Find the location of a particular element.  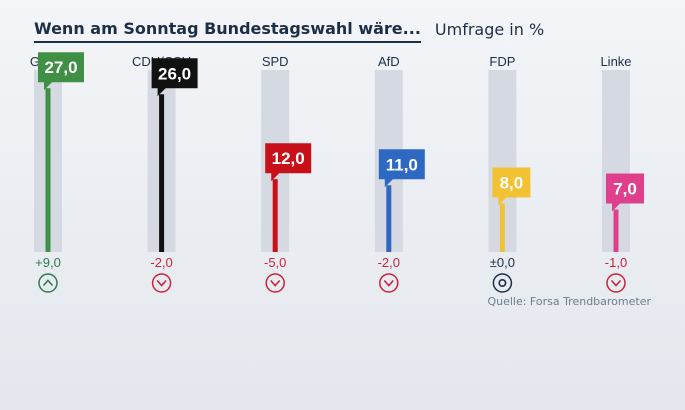

bar-linke is located at coordinates (616, 230).